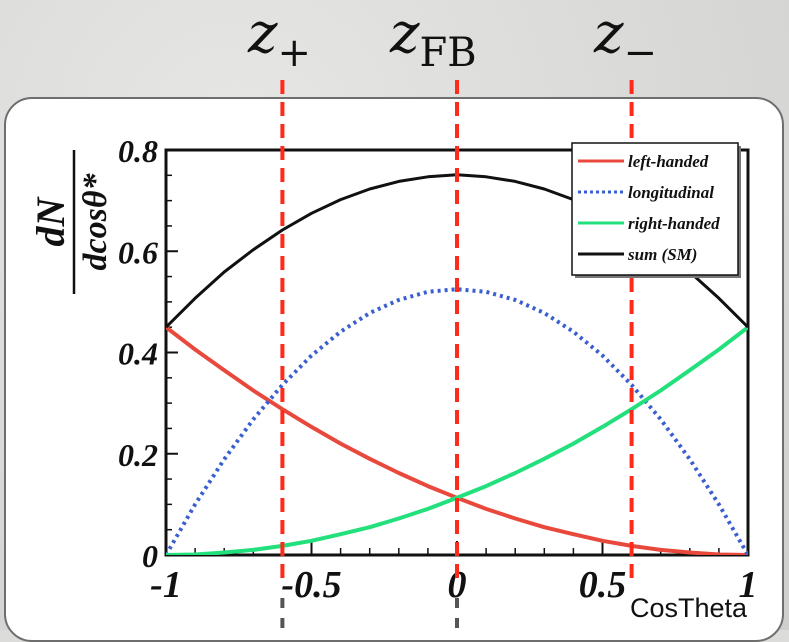 The height and width of the screenshot is (642, 789). I want to click on y-tick-label: 0.4, so click(138, 354).